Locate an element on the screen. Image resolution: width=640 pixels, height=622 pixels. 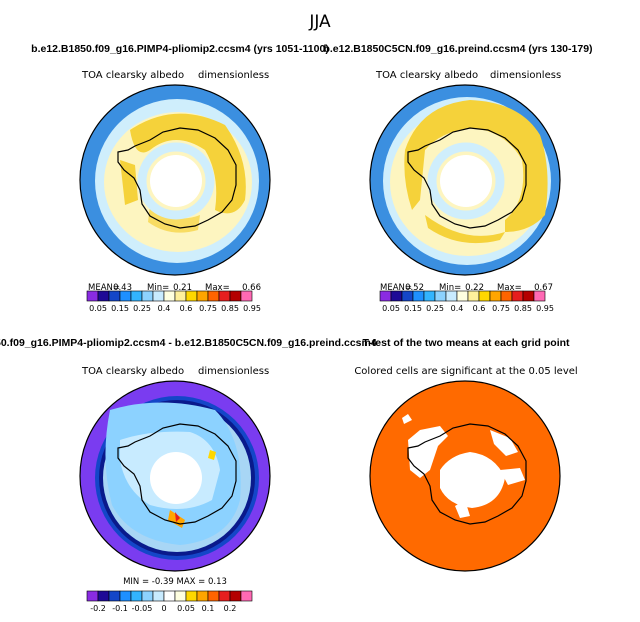
panel-1-map is located at coordinates (175, 180).